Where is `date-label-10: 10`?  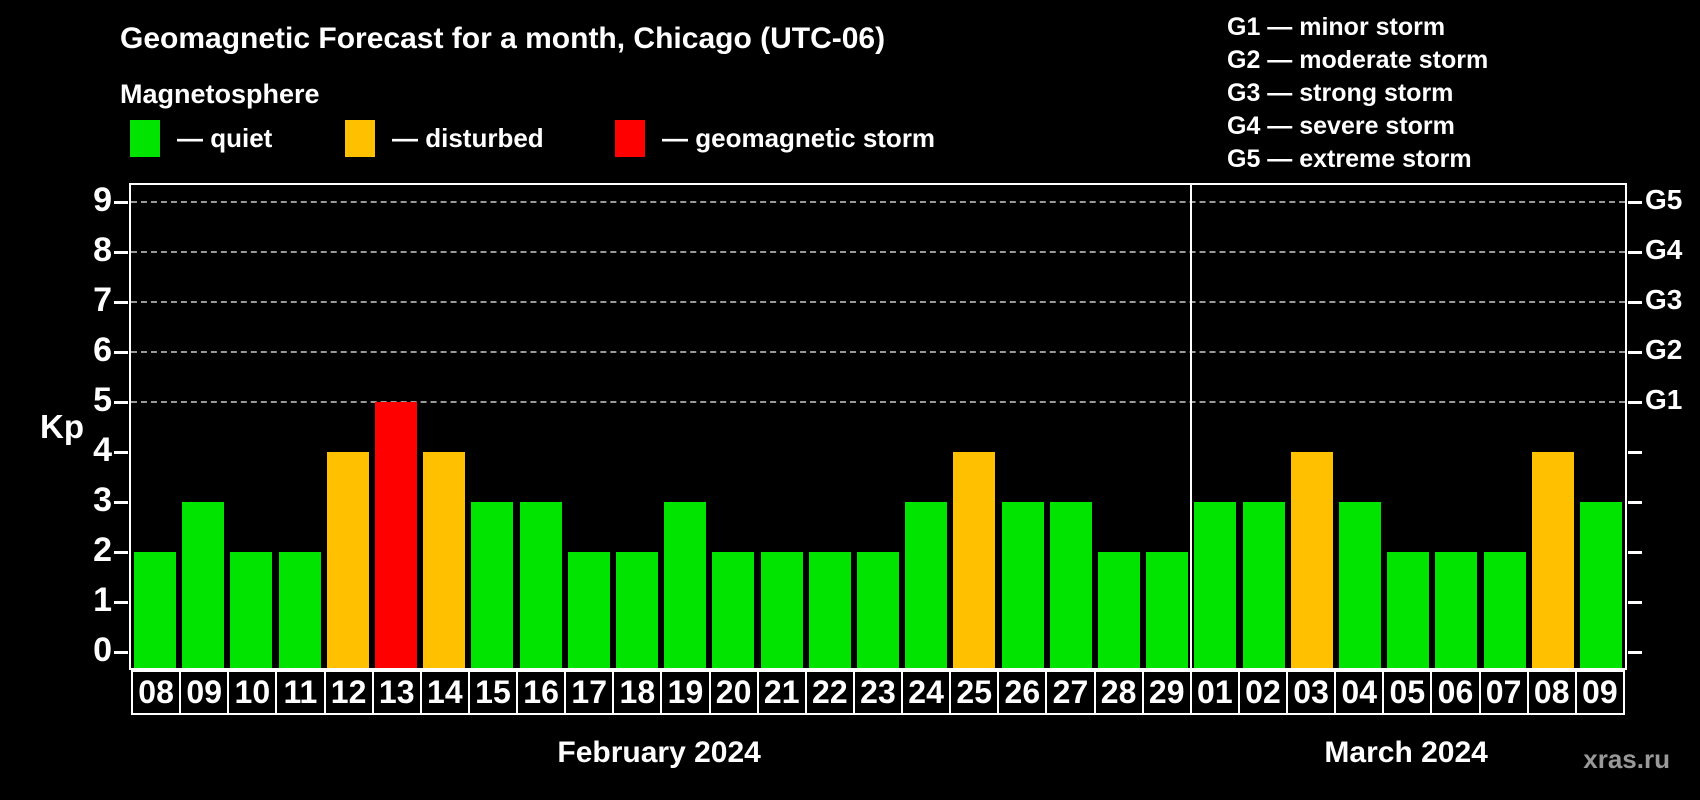
date-label-10: 10 is located at coordinates (252, 692).